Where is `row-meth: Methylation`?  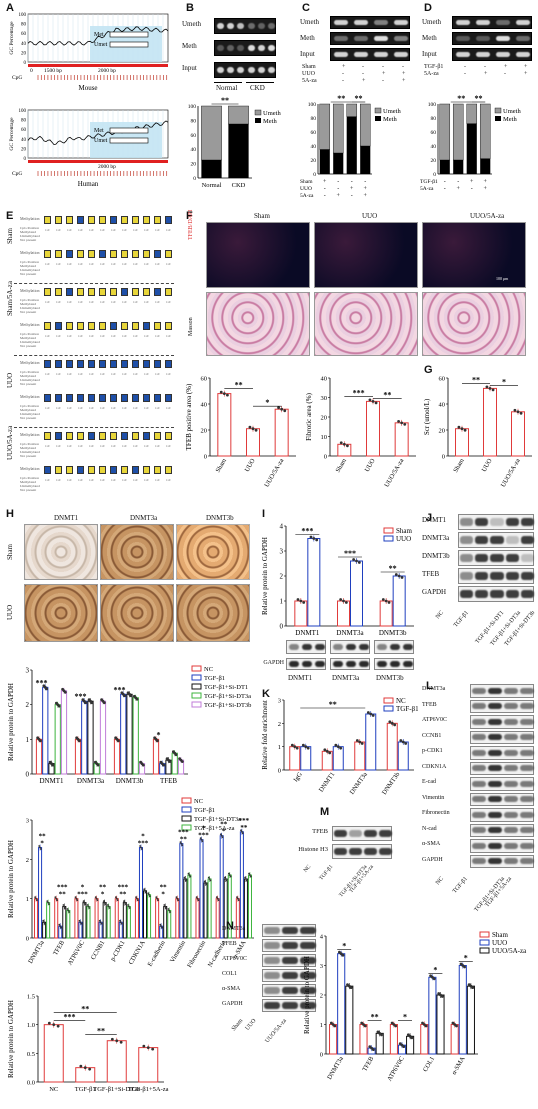 row-meth: Methylation is located at coordinates (30, 252).